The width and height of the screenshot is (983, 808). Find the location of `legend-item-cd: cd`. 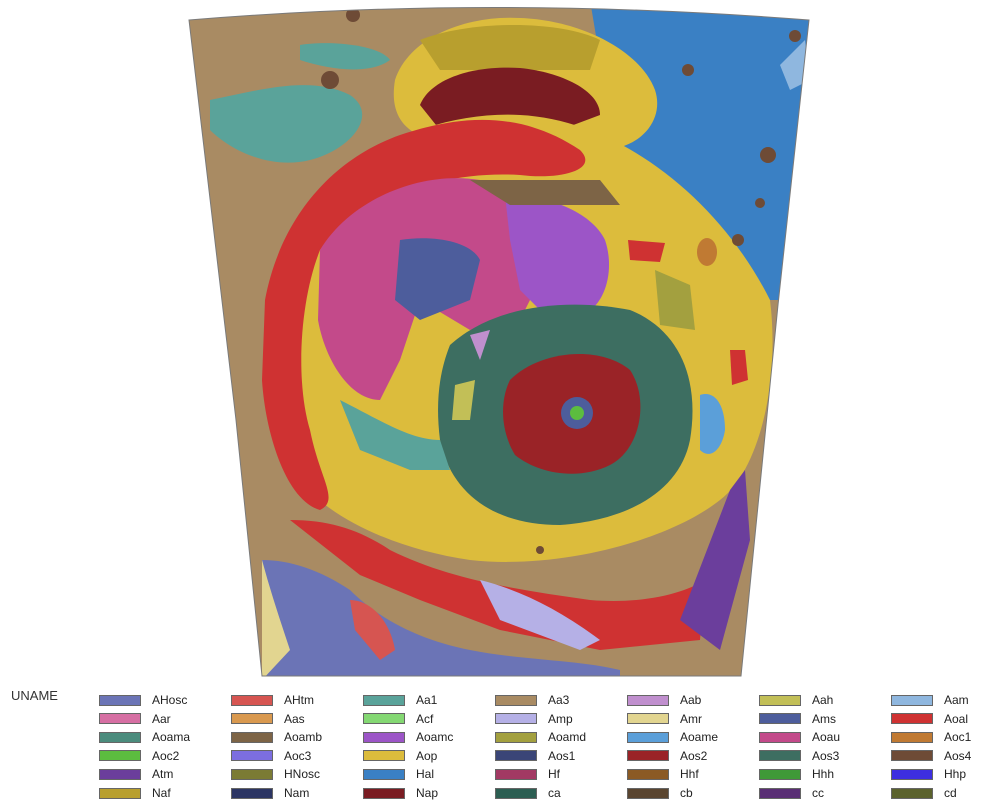

legend-item-cd: cd is located at coordinates (924, 793).